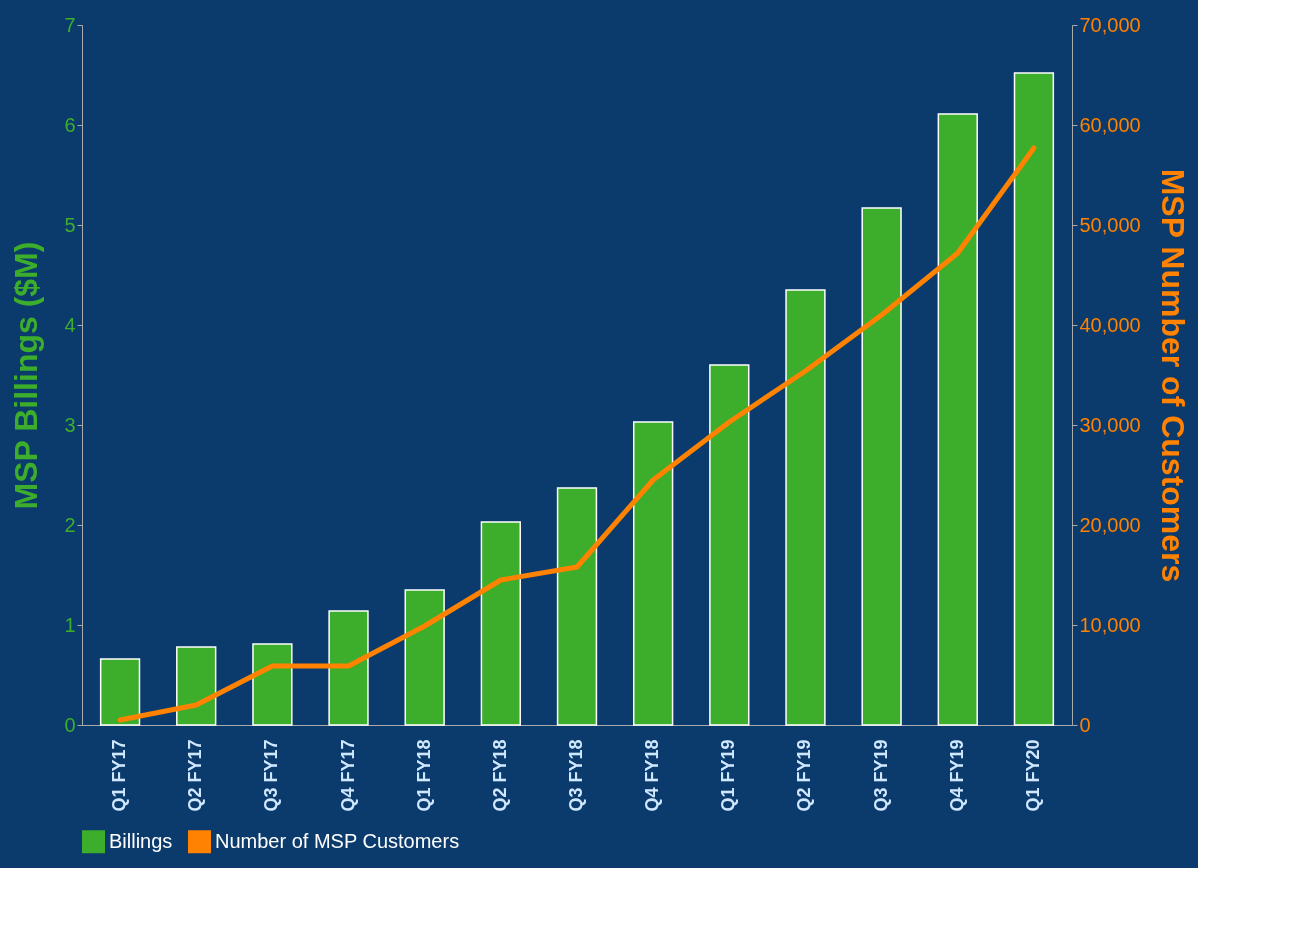 Image resolution: width=1301 pixels, height=952 pixels. I want to click on x-tick-label: Q4 FY19, so click(956, 775).